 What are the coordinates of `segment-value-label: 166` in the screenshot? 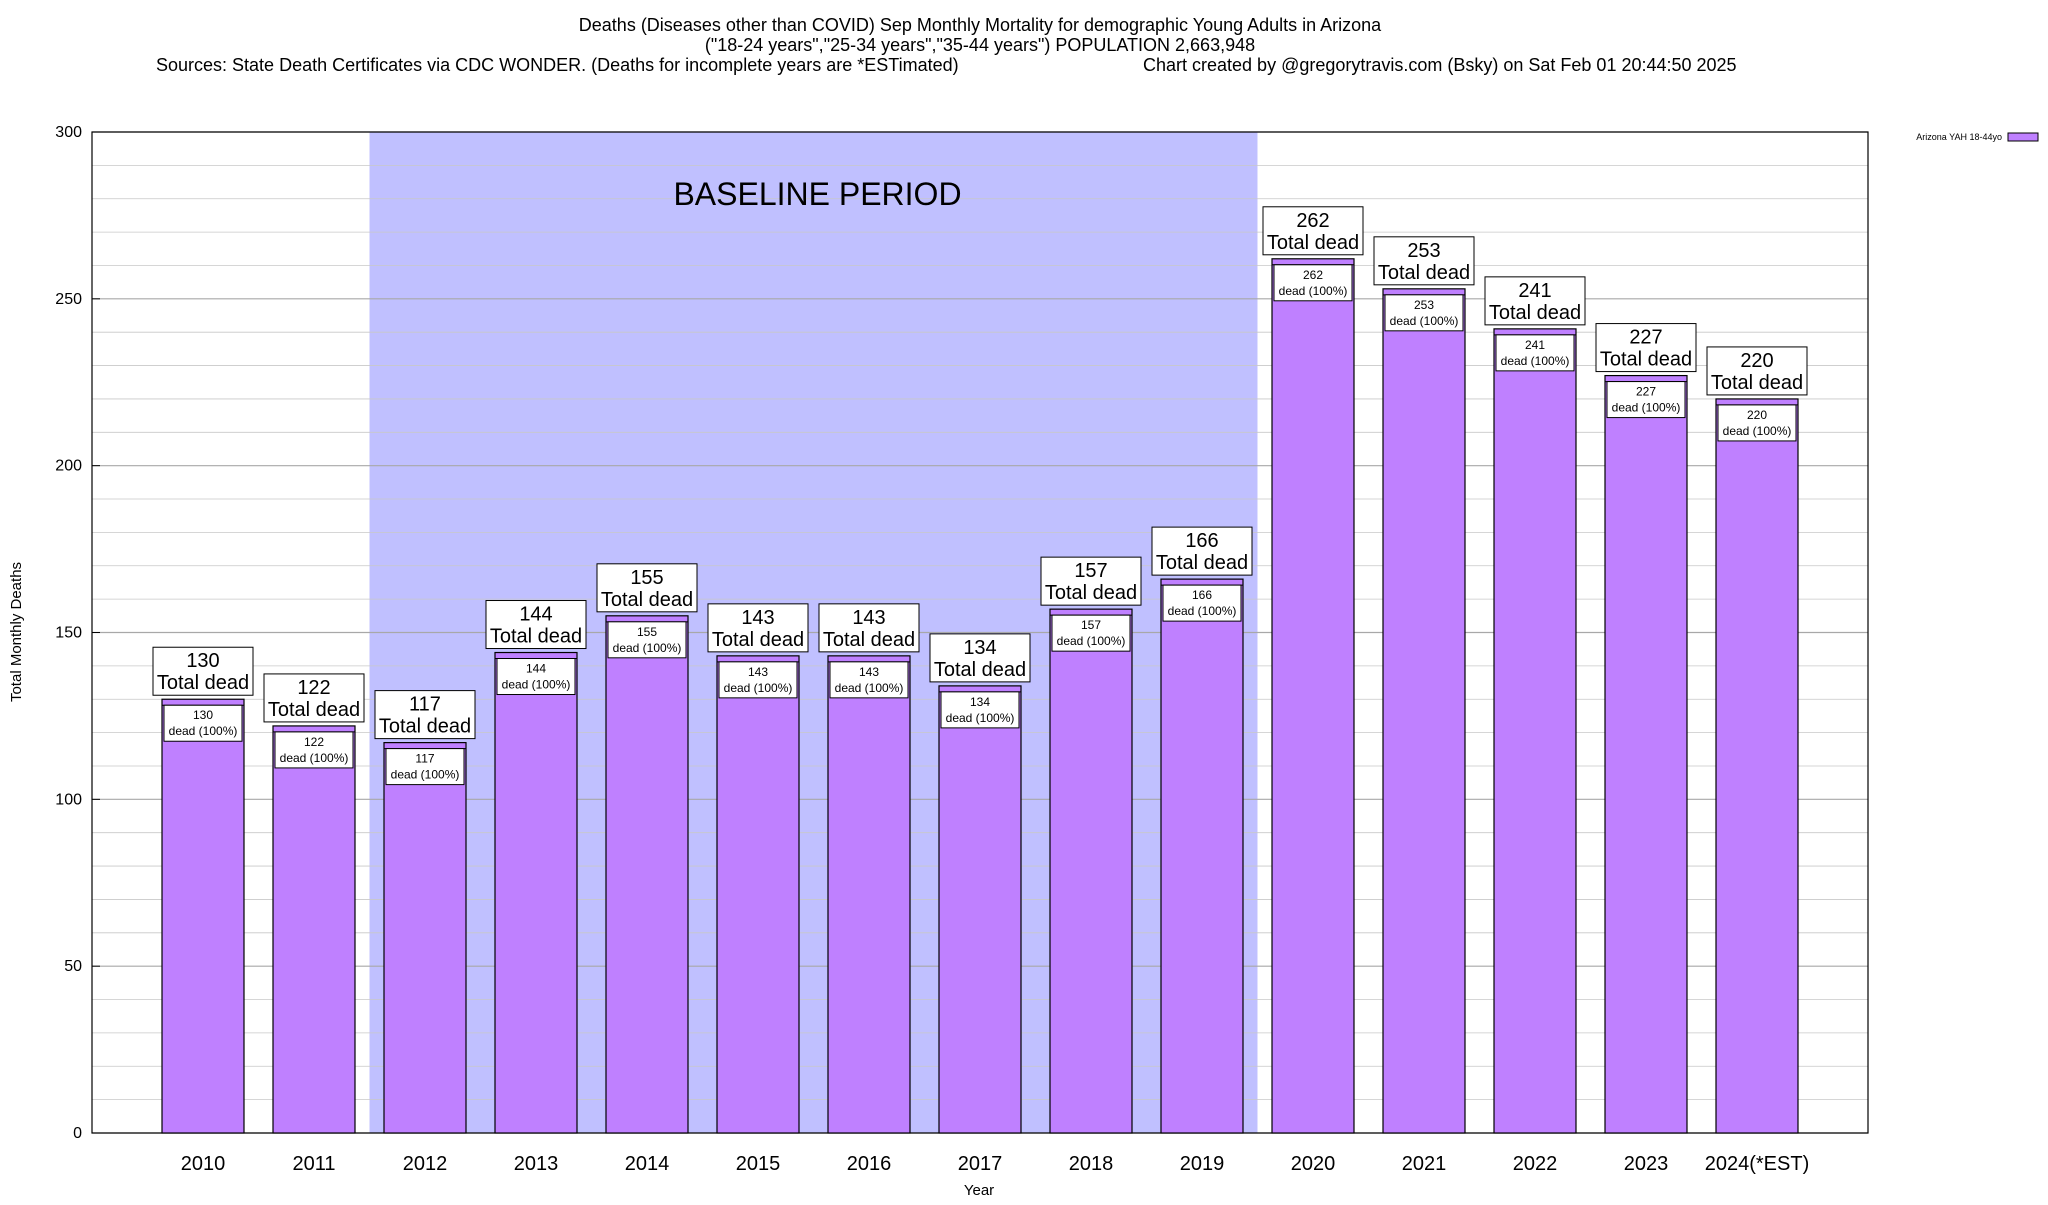 It's located at (1202, 595).